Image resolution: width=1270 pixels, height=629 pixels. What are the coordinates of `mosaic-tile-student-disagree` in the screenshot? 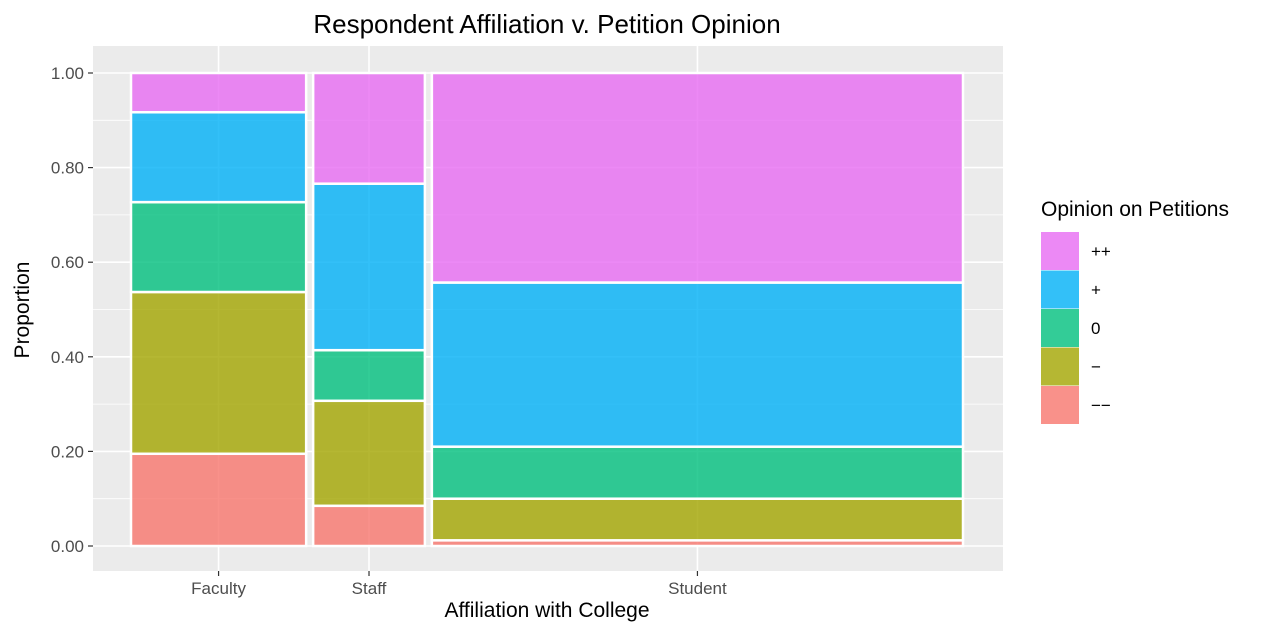 It's located at (697, 519).